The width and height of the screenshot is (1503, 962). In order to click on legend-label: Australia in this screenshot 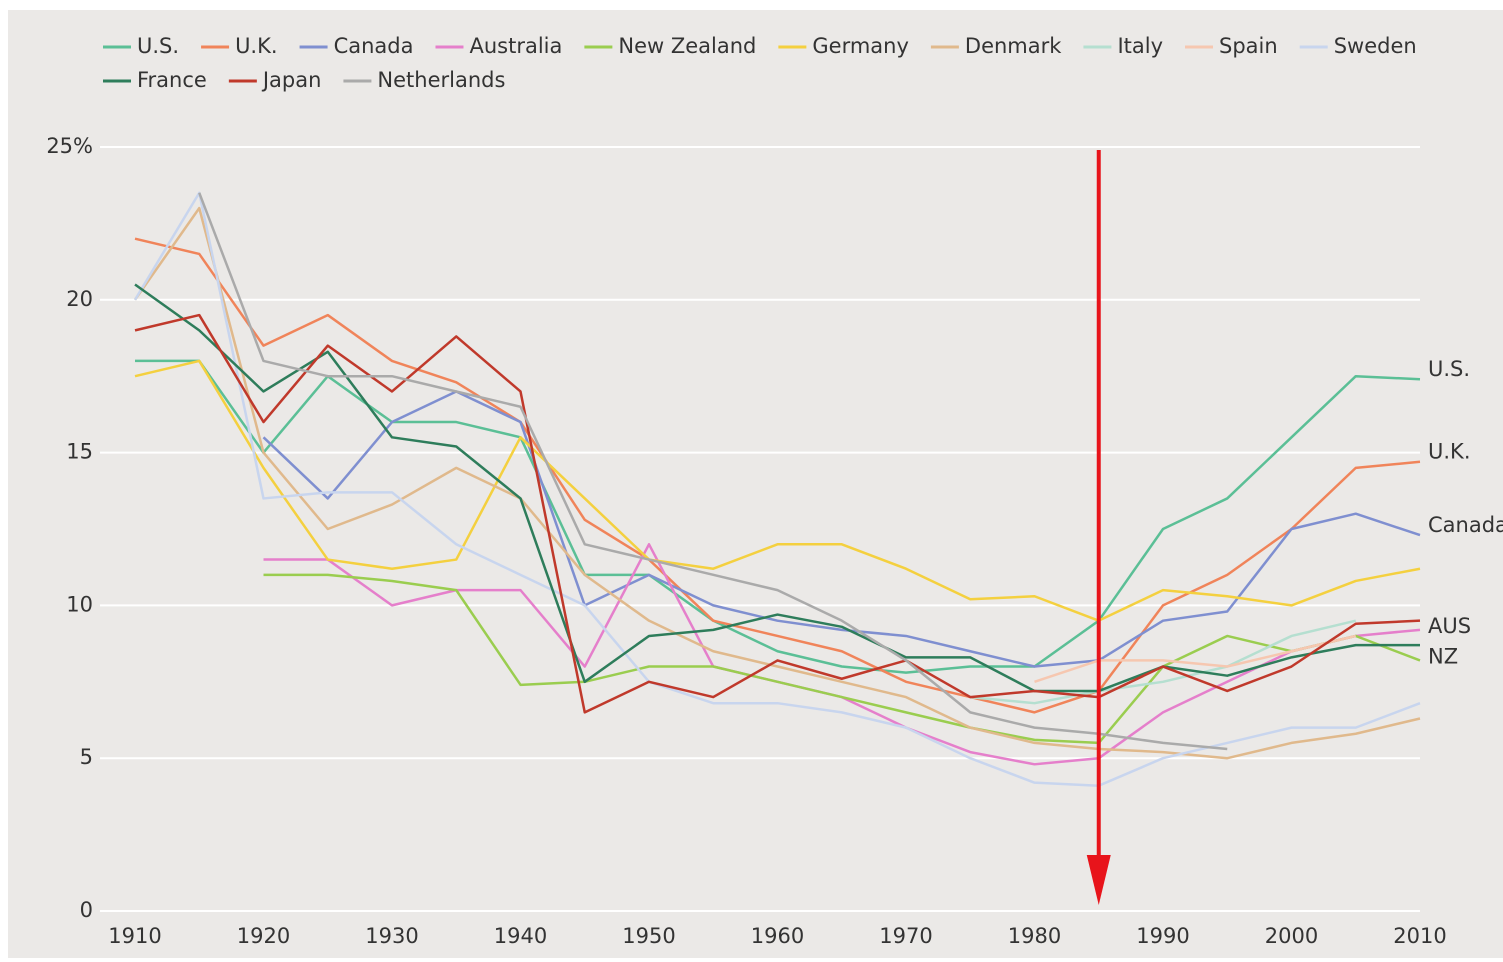, I will do `click(515, 46)`.